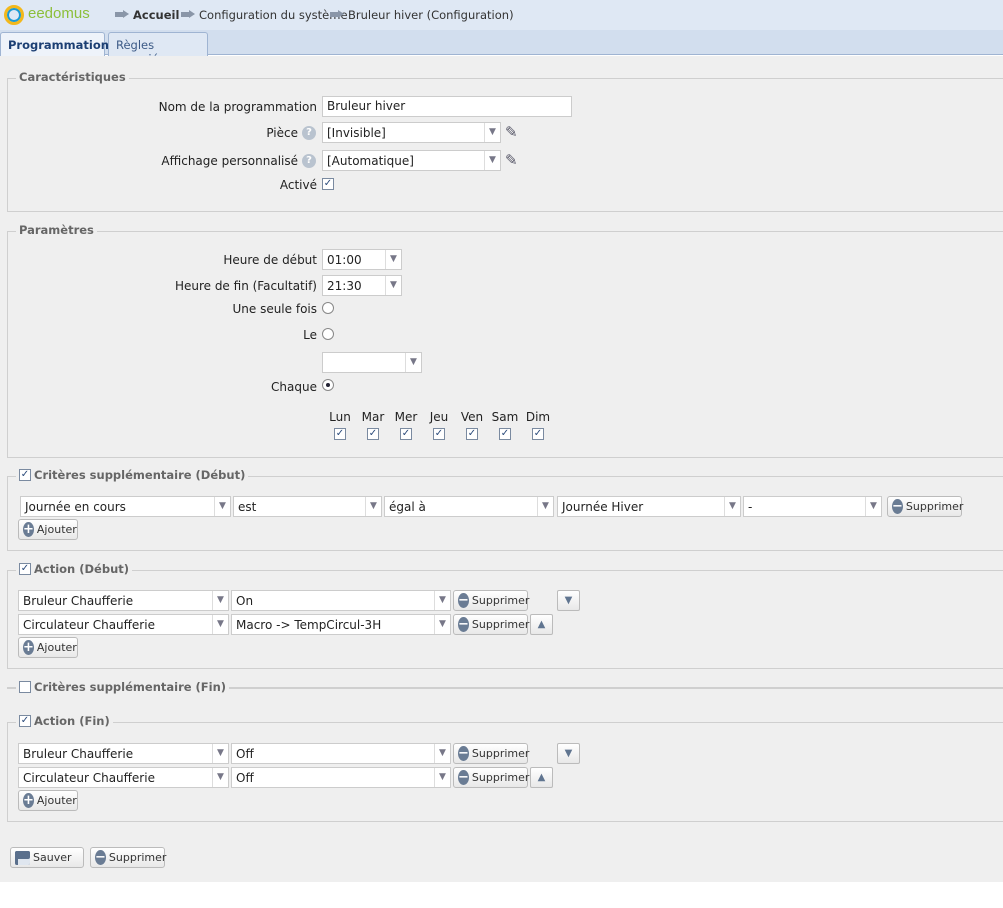  What do you see at coordinates (603, 507) in the screenshot?
I see `value: Journée Hiver` at bounding box center [603, 507].